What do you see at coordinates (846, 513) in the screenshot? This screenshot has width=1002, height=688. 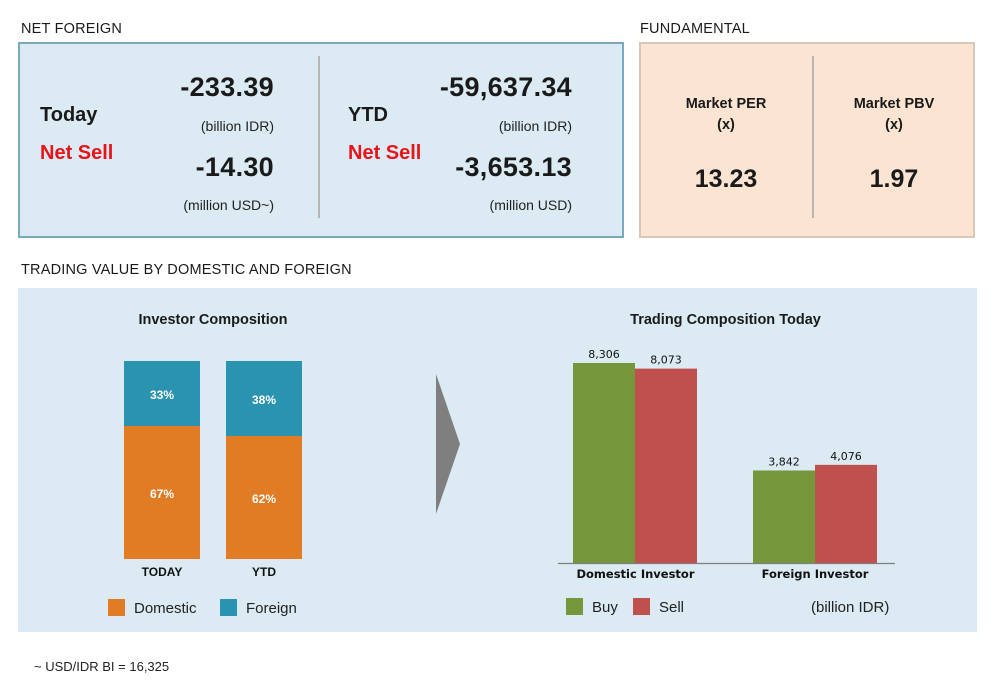 I see `bar-sell-foreign` at bounding box center [846, 513].